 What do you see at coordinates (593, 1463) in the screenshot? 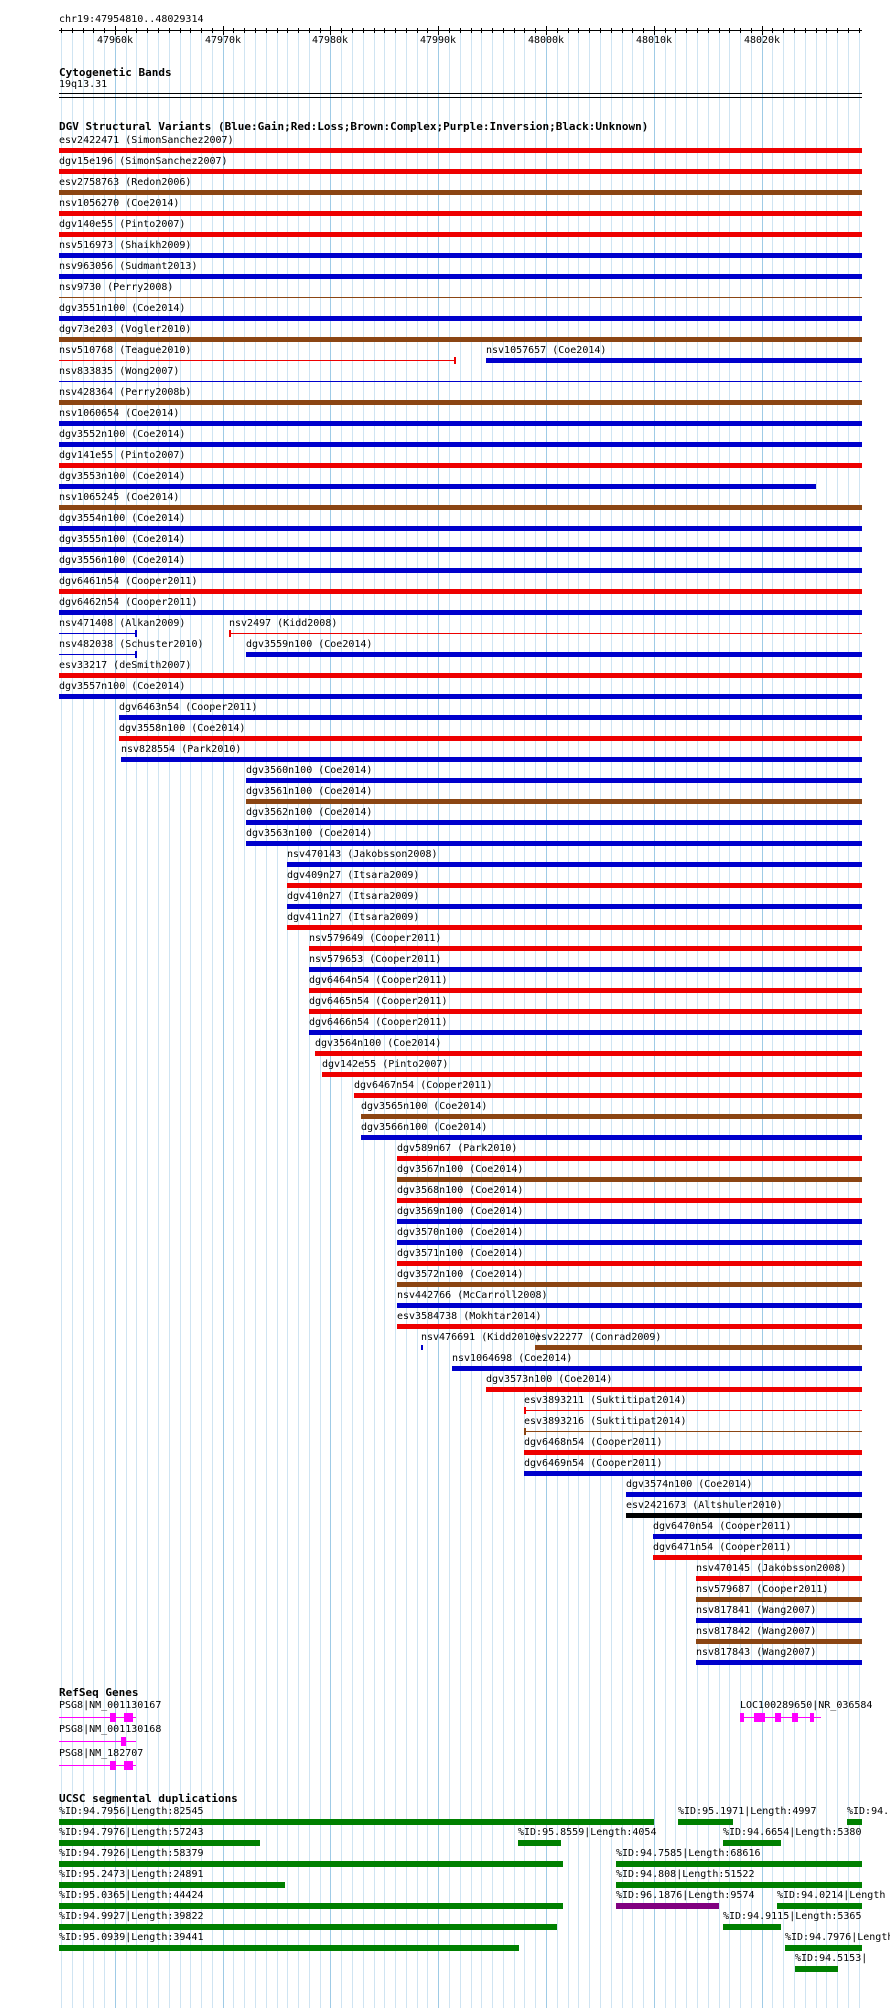
I see `dgv-feature-label: dgv6469n54 (Cooper2011)` at bounding box center [593, 1463].